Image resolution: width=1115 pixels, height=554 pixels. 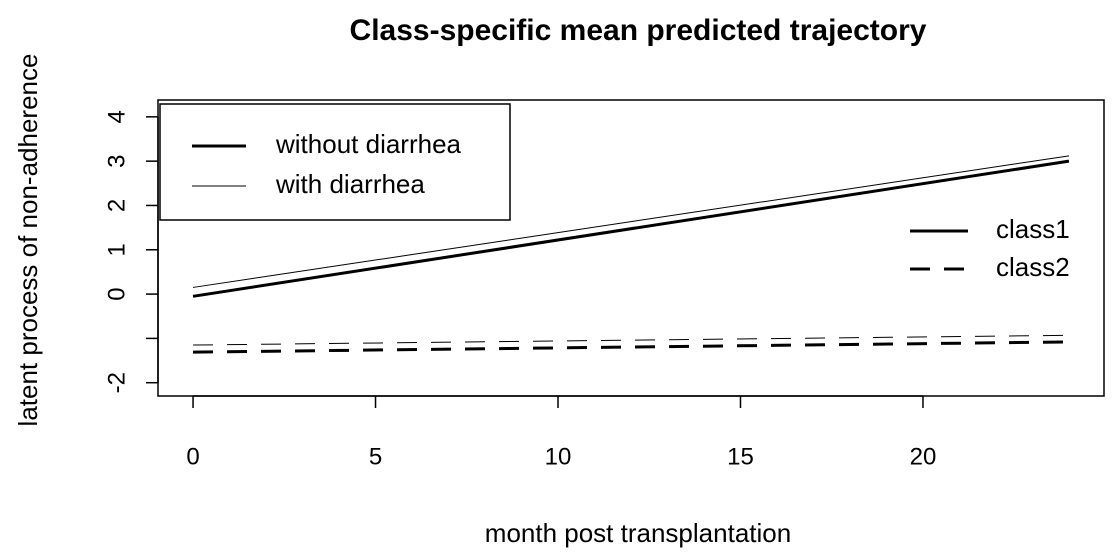 What do you see at coordinates (116, 293) in the screenshot?
I see `y-tick-label: 0` at bounding box center [116, 293].